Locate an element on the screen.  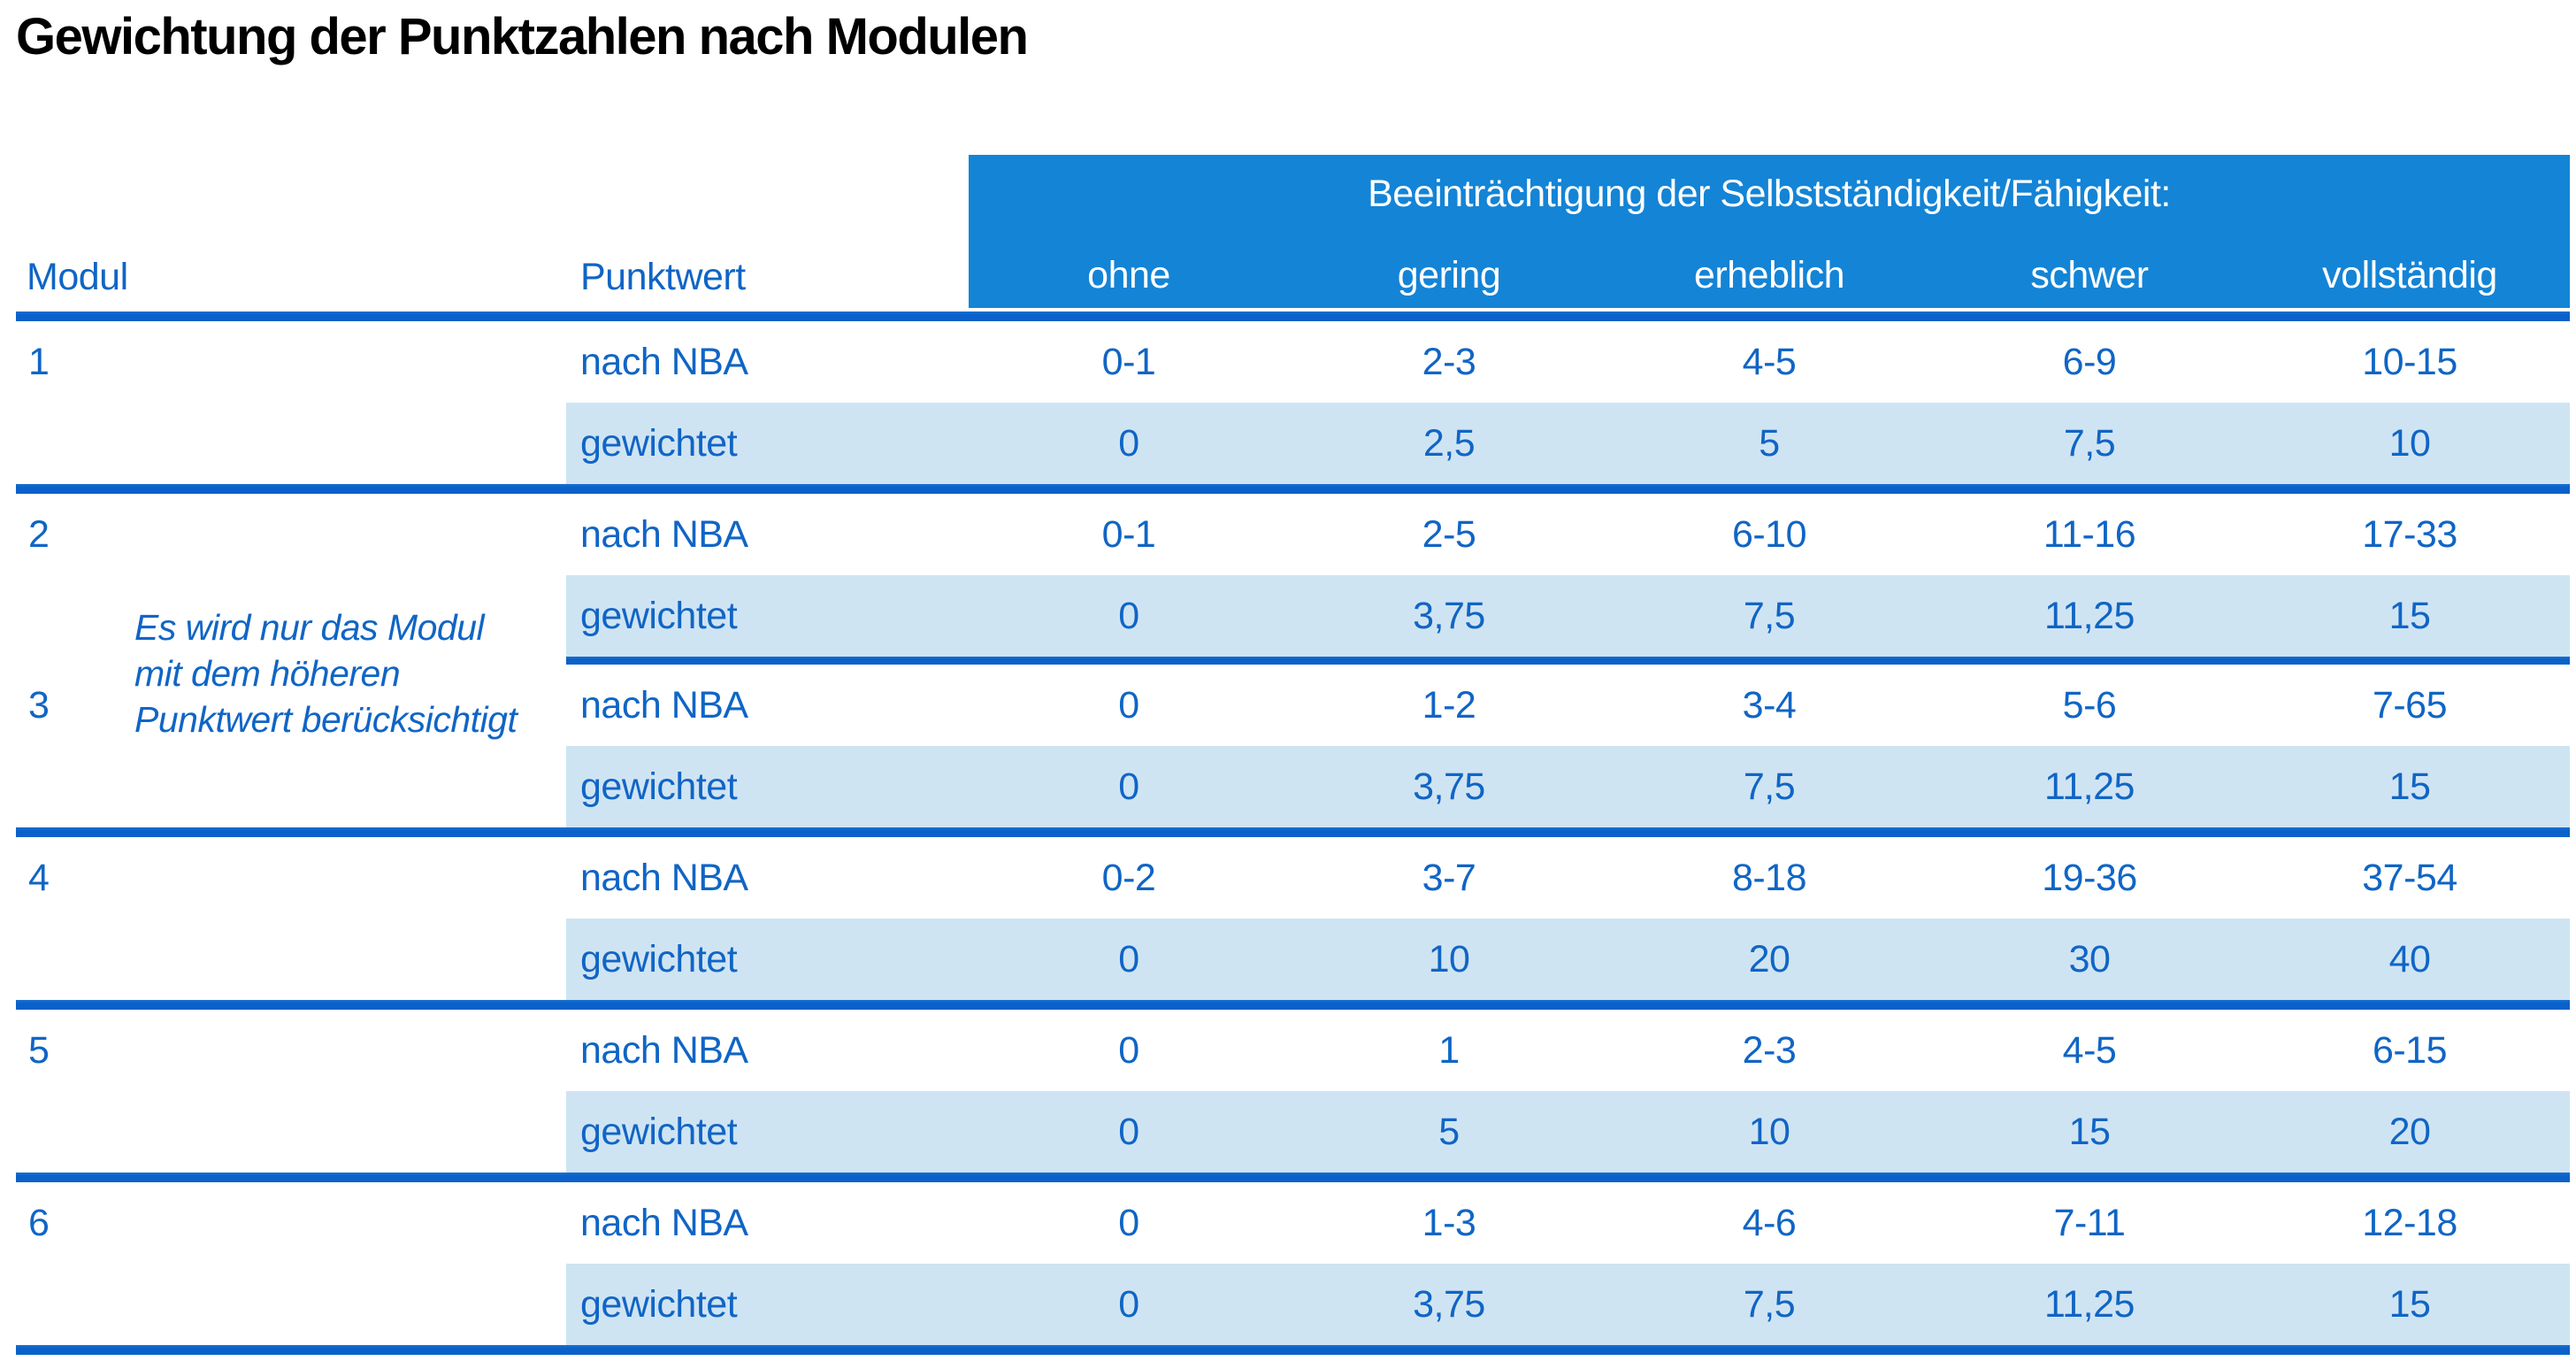
column-header-modul: Modul is located at coordinates (77, 277).